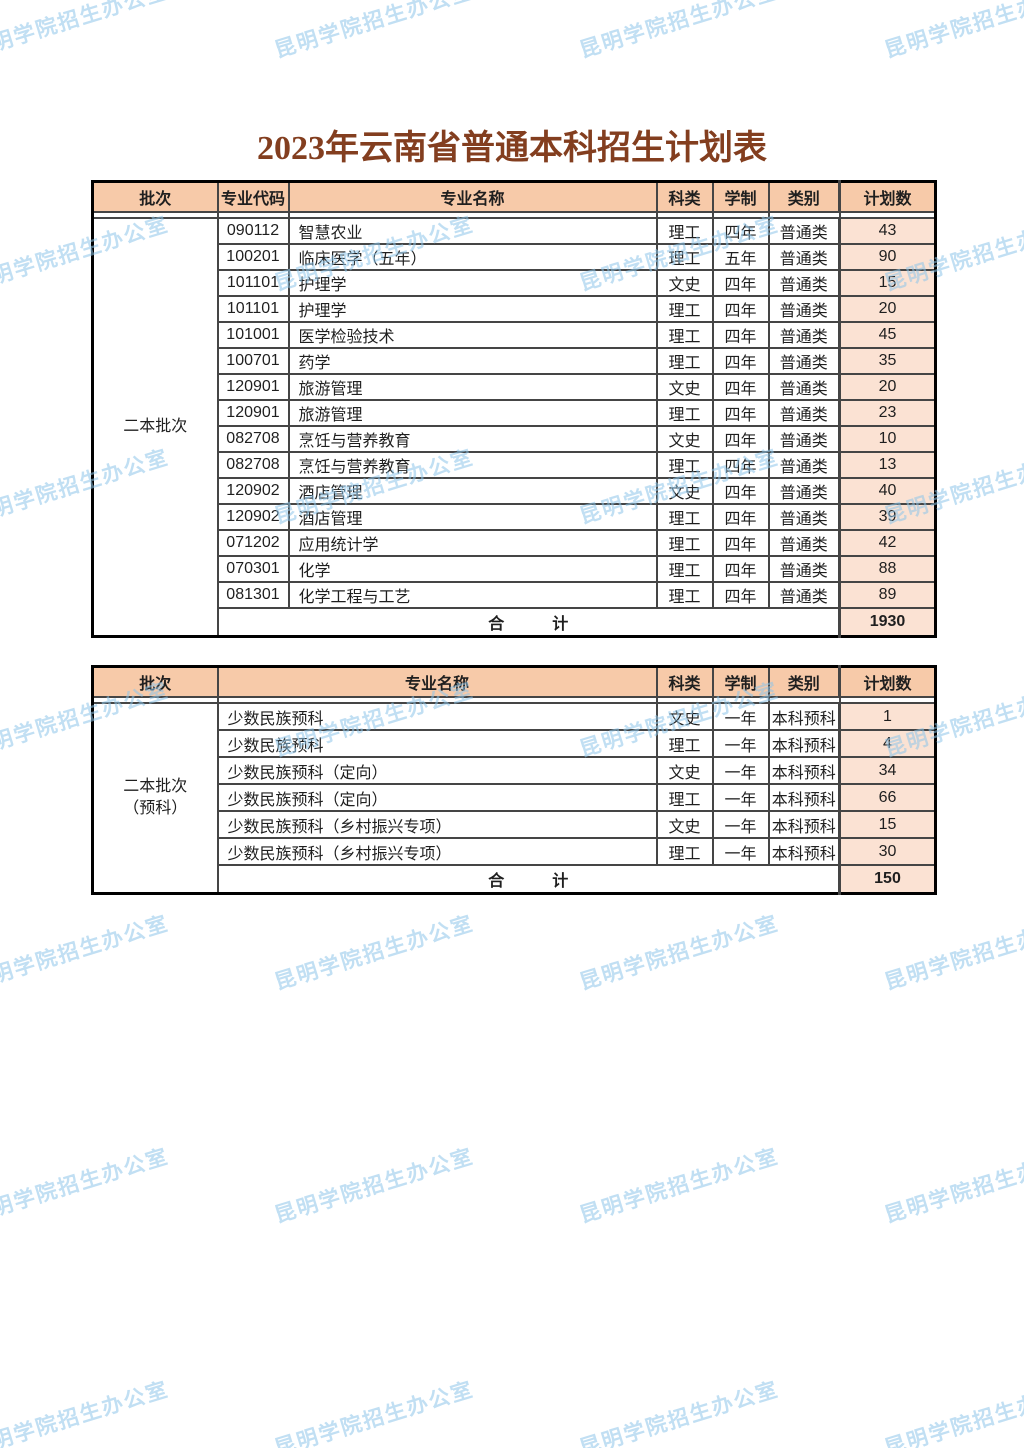 The image size is (1024, 1448). What do you see at coordinates (437, 770) in the screenshot?
I see `major-name-cell: 少数民族预科（定向）` at bounding box center [437, 770].